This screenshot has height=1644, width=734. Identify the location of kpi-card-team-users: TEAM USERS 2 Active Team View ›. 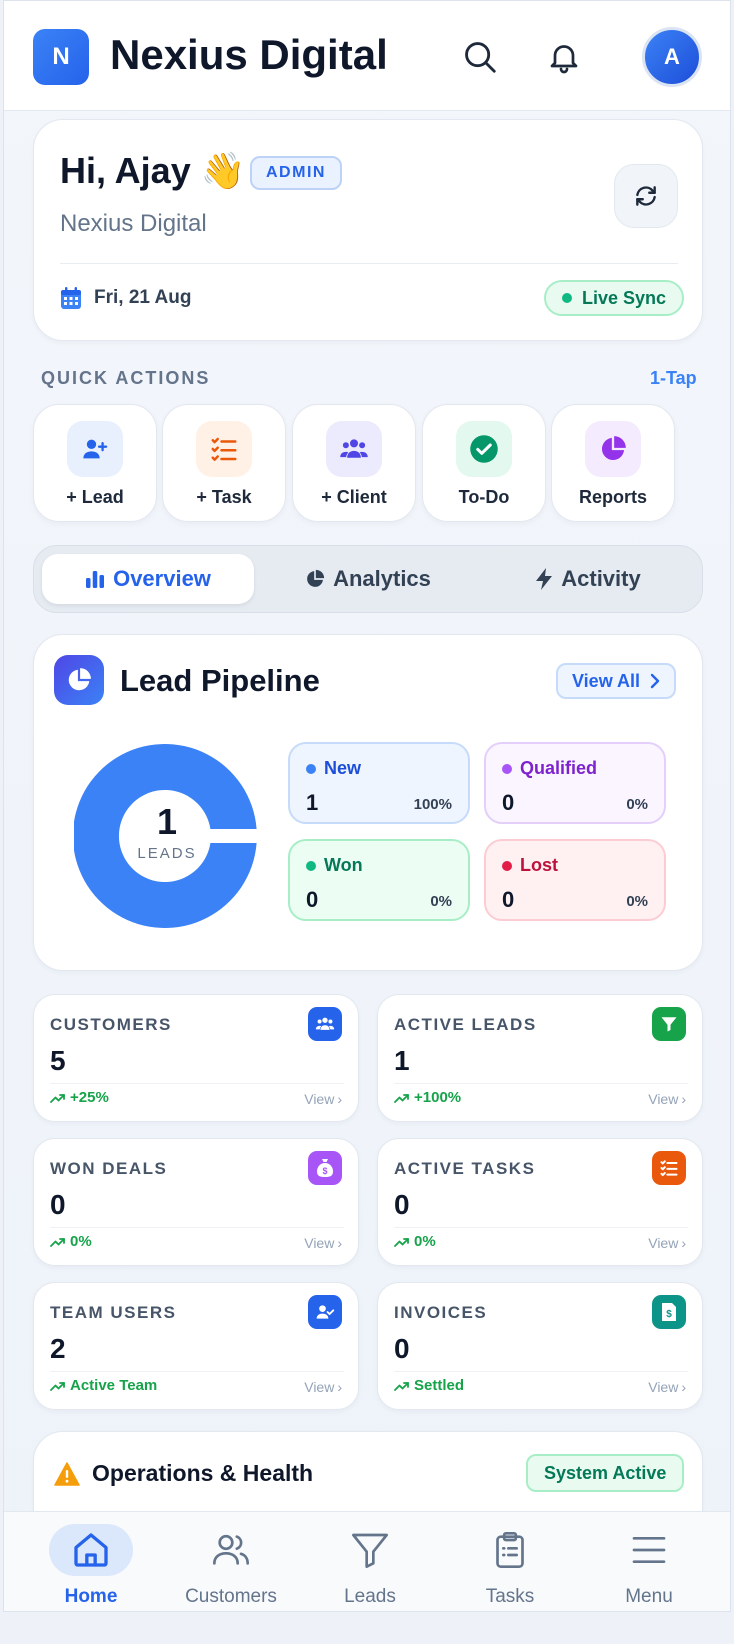
(196, 1346).